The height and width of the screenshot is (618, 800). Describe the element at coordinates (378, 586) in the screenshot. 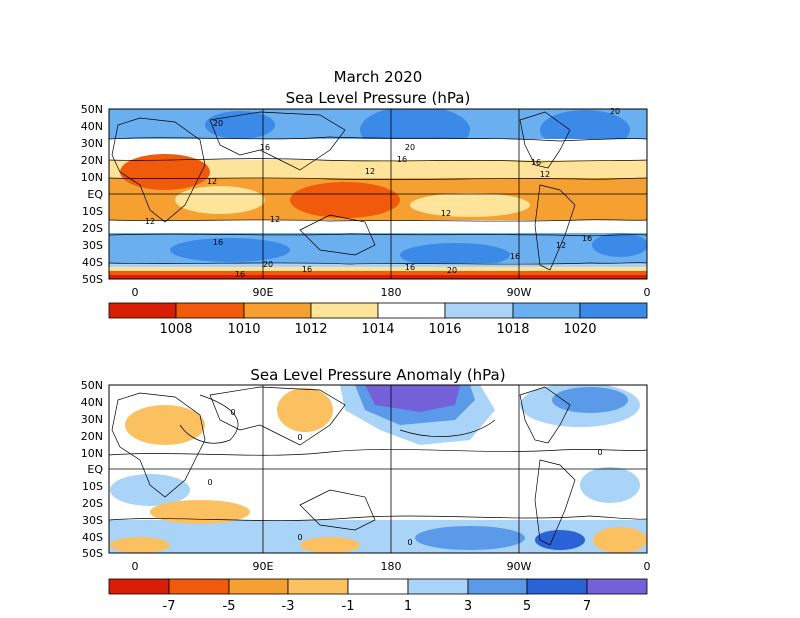

I see `anomaly-colorbar-swatches` at that location.